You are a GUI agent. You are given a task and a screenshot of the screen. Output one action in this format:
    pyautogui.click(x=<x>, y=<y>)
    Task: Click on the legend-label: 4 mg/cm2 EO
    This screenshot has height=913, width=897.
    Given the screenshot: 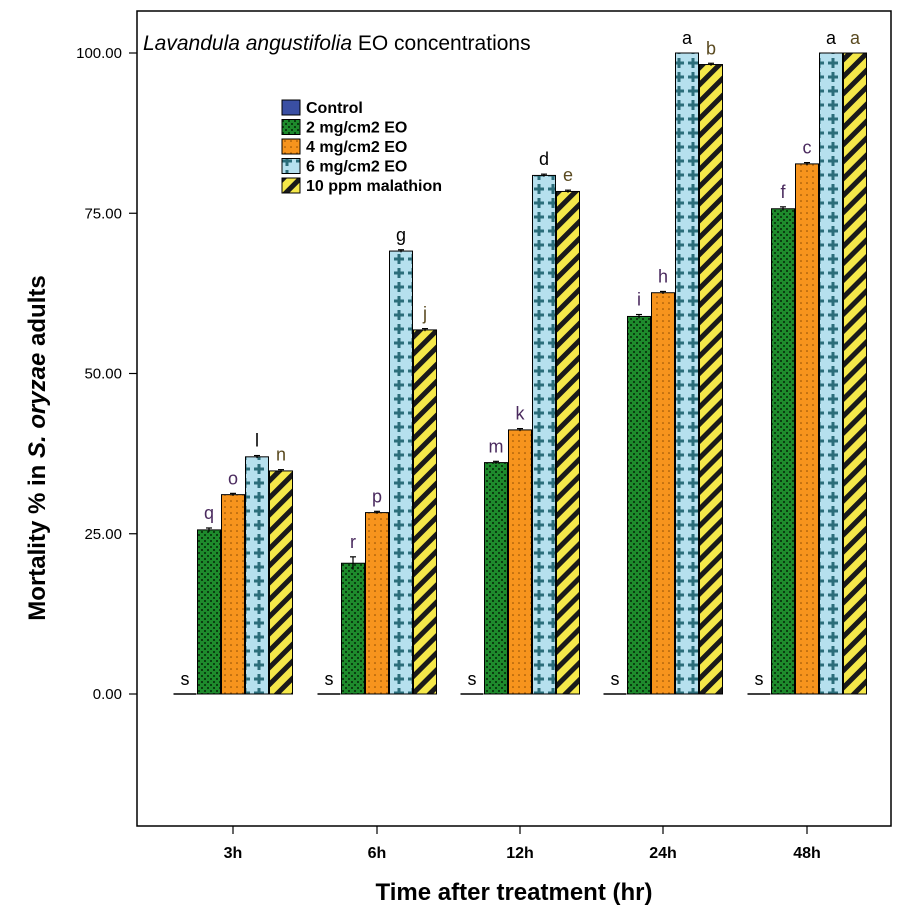 What is the action you would take?
    pyautogui.click(x=356, y=147)
    